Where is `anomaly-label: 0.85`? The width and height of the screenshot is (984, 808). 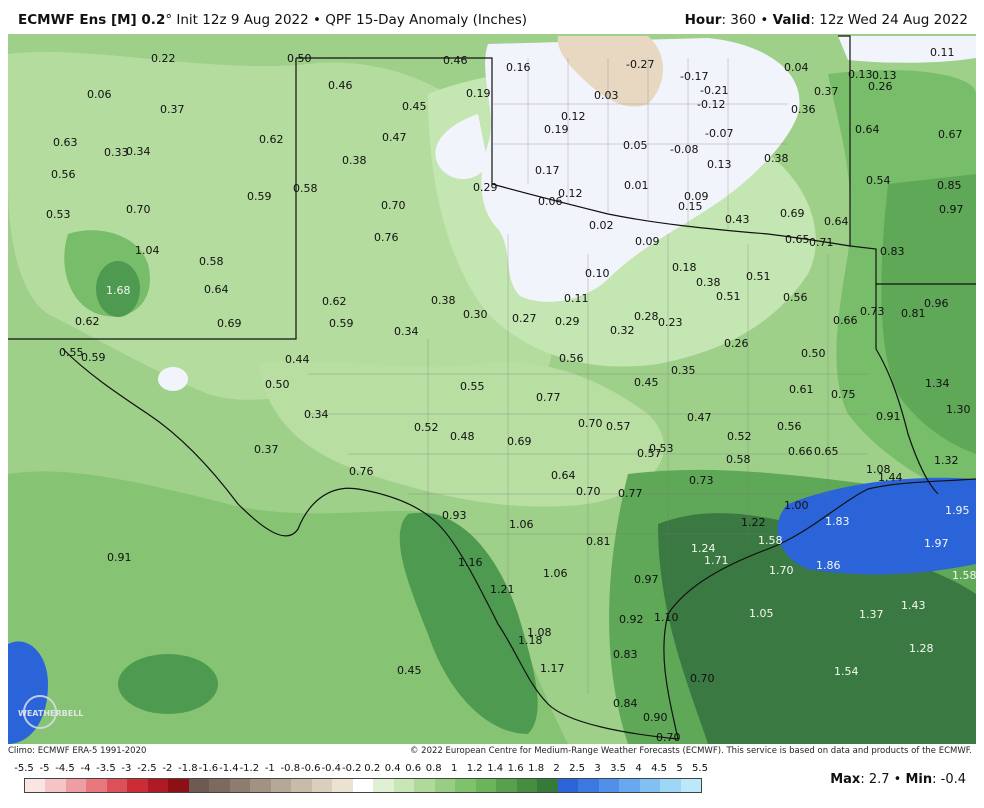 anomaly-label: 0.85 is located at coordinates (949, 185).